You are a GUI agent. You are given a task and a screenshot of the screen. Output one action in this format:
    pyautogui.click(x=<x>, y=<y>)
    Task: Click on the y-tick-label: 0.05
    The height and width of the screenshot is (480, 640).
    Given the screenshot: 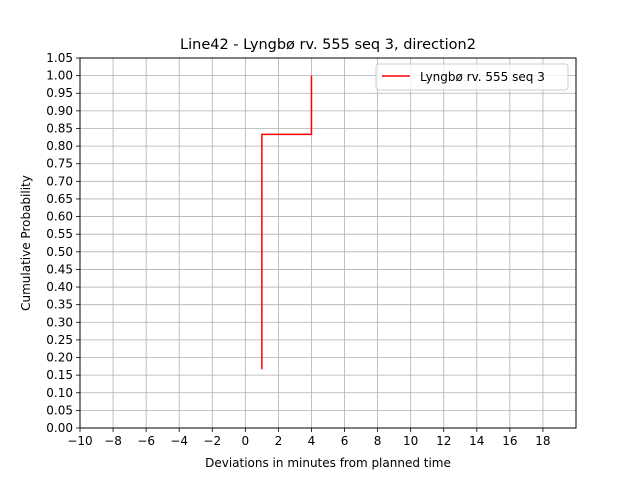 What is the action you would take?
    pyautogui.click(x=59, y=410)
    